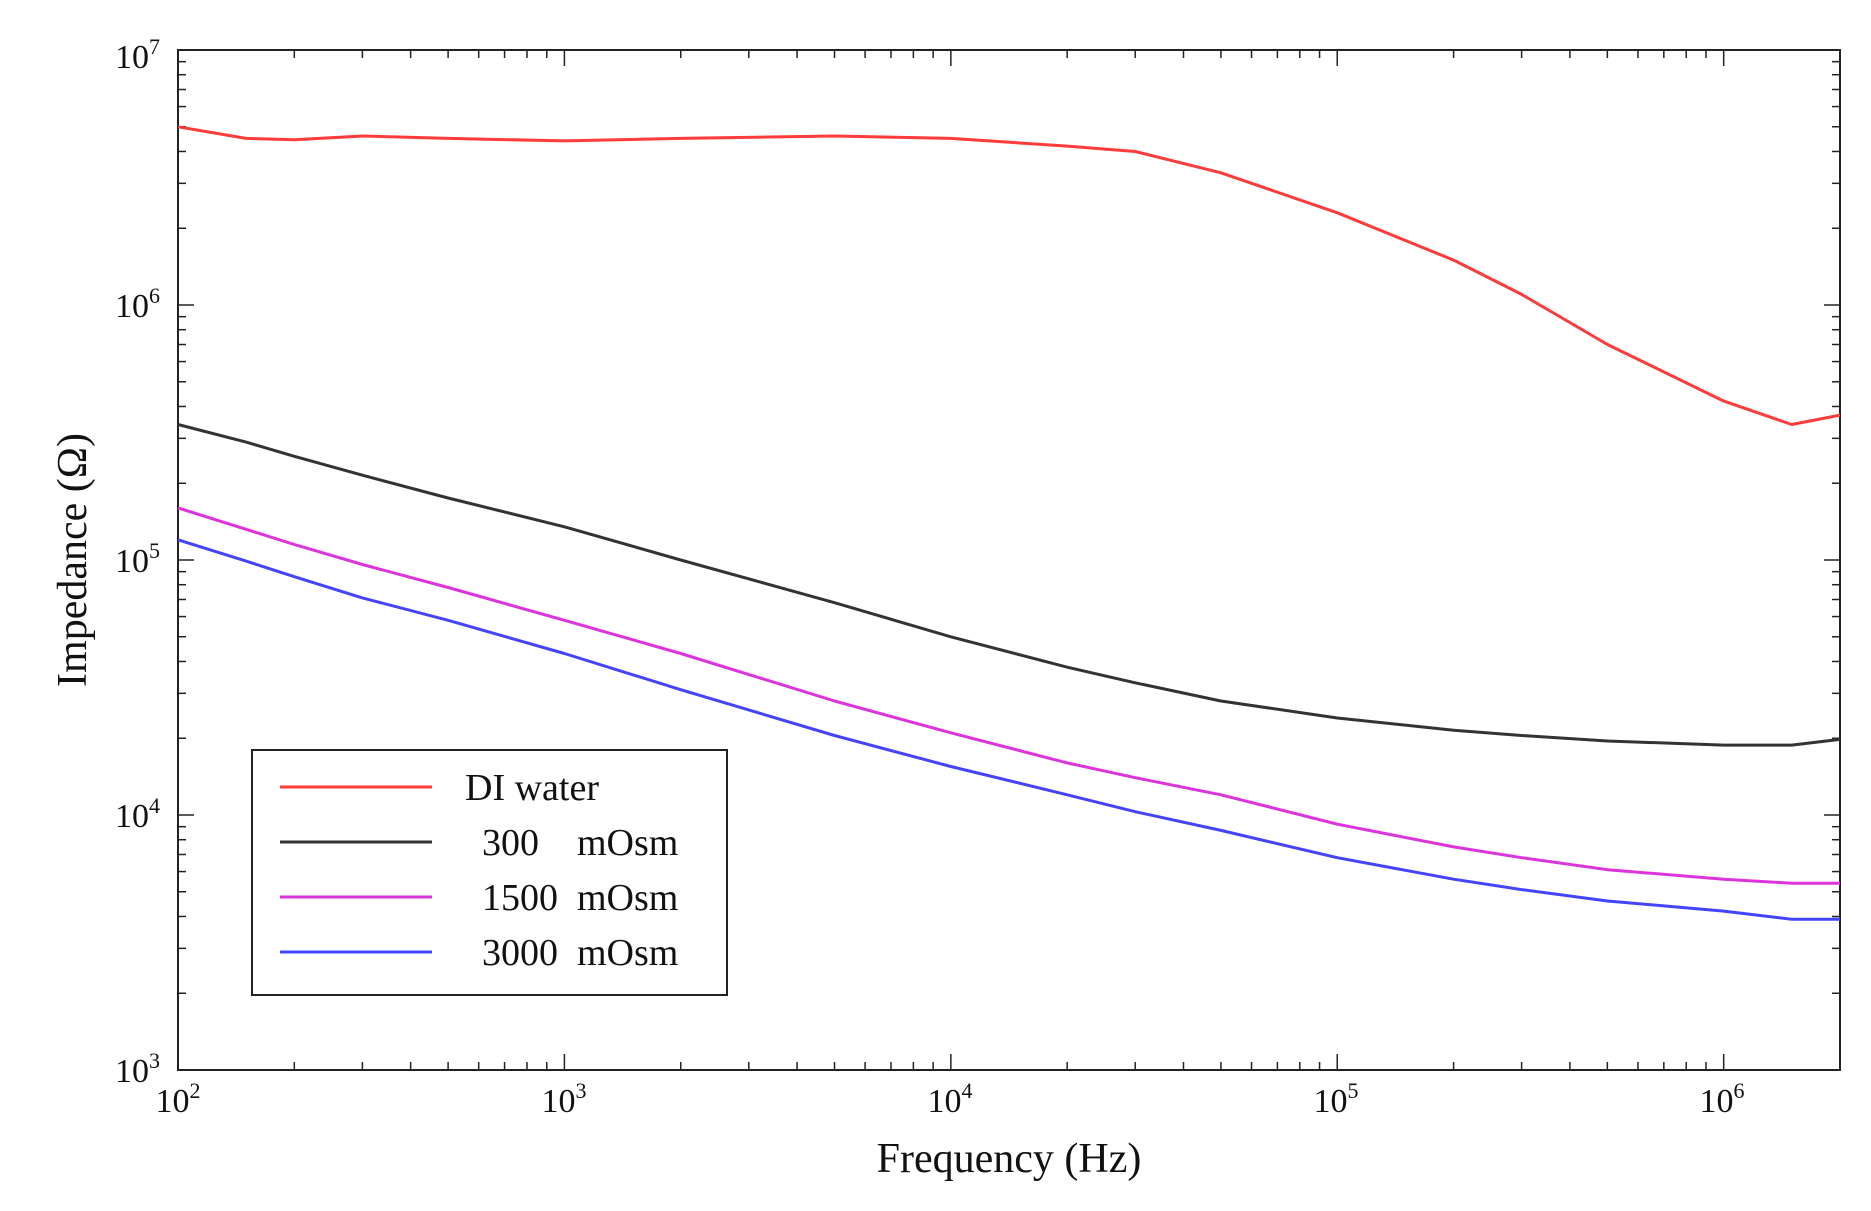 Image resolution: width=1871 pixels, height=1211 pixels. What do you see at coordinates (479, 898) in the screenshot?
I see `legend-entry: 1500 mOsm` at bounding box center [479, 898].